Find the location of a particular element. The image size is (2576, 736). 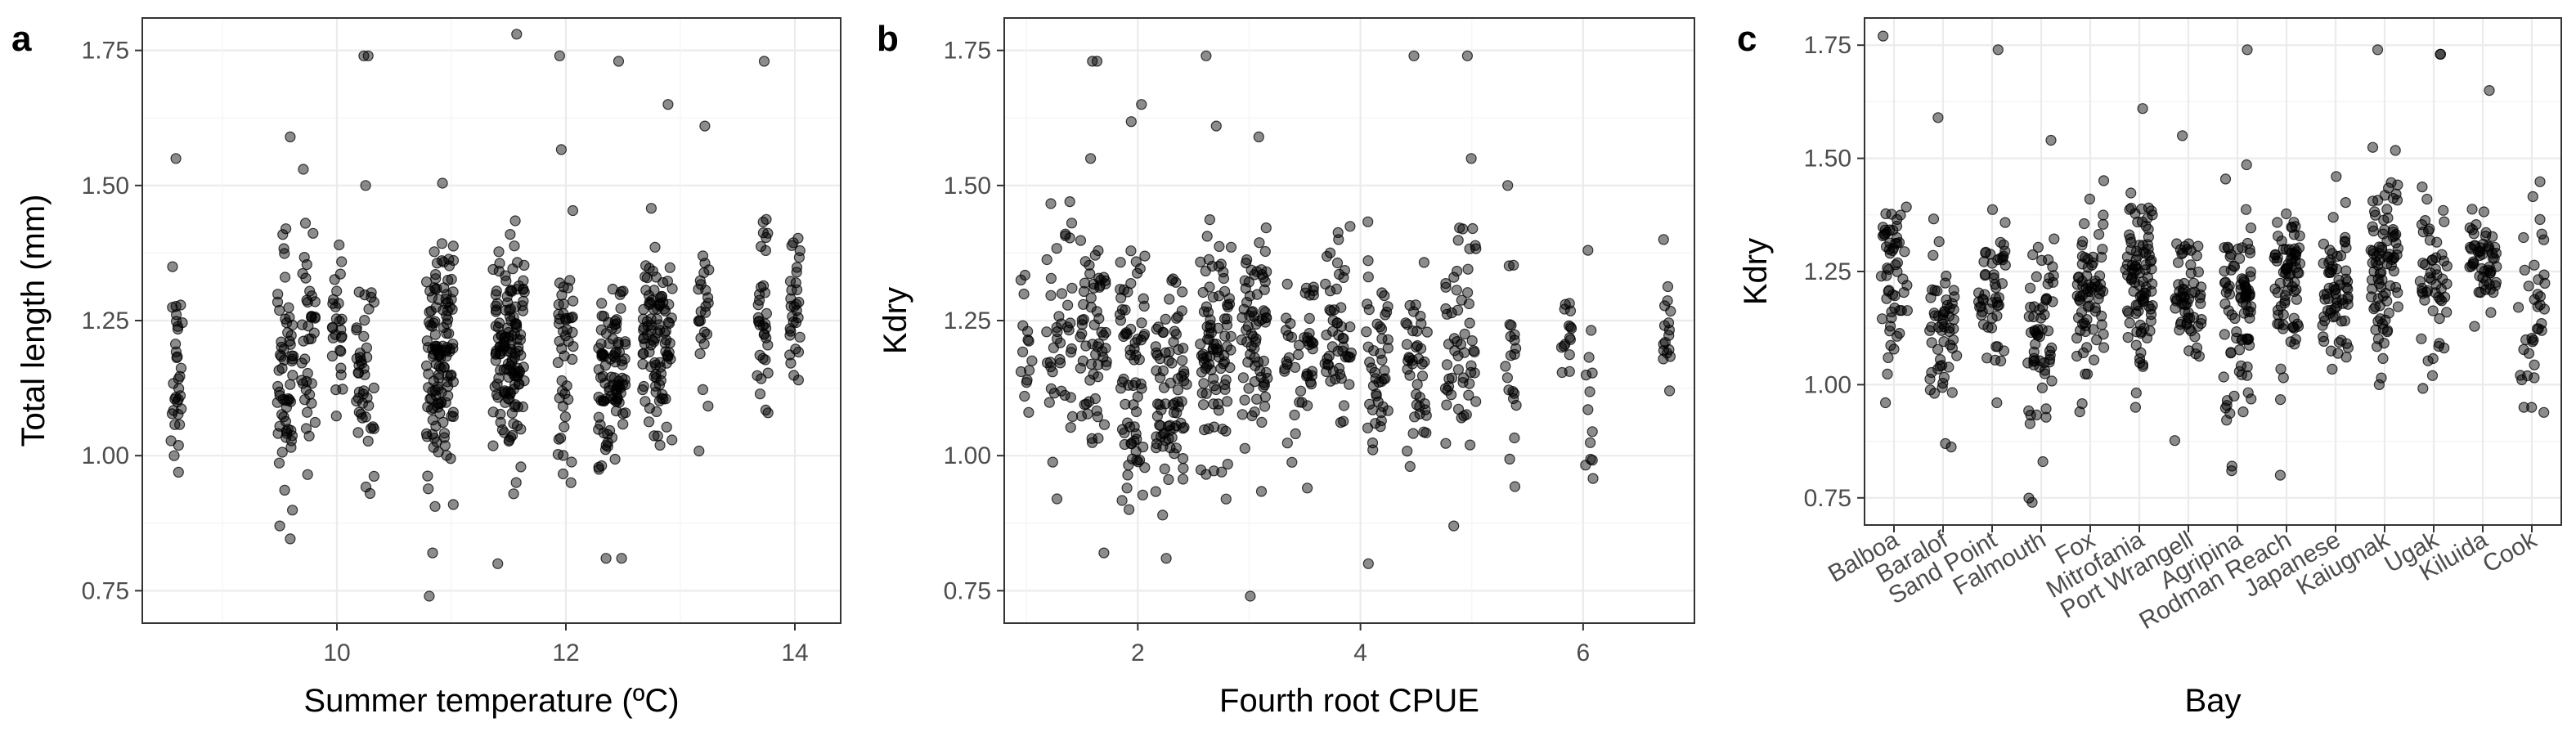

x-ticks-b: 2 4 6 is located at coordinates (1360, 644).